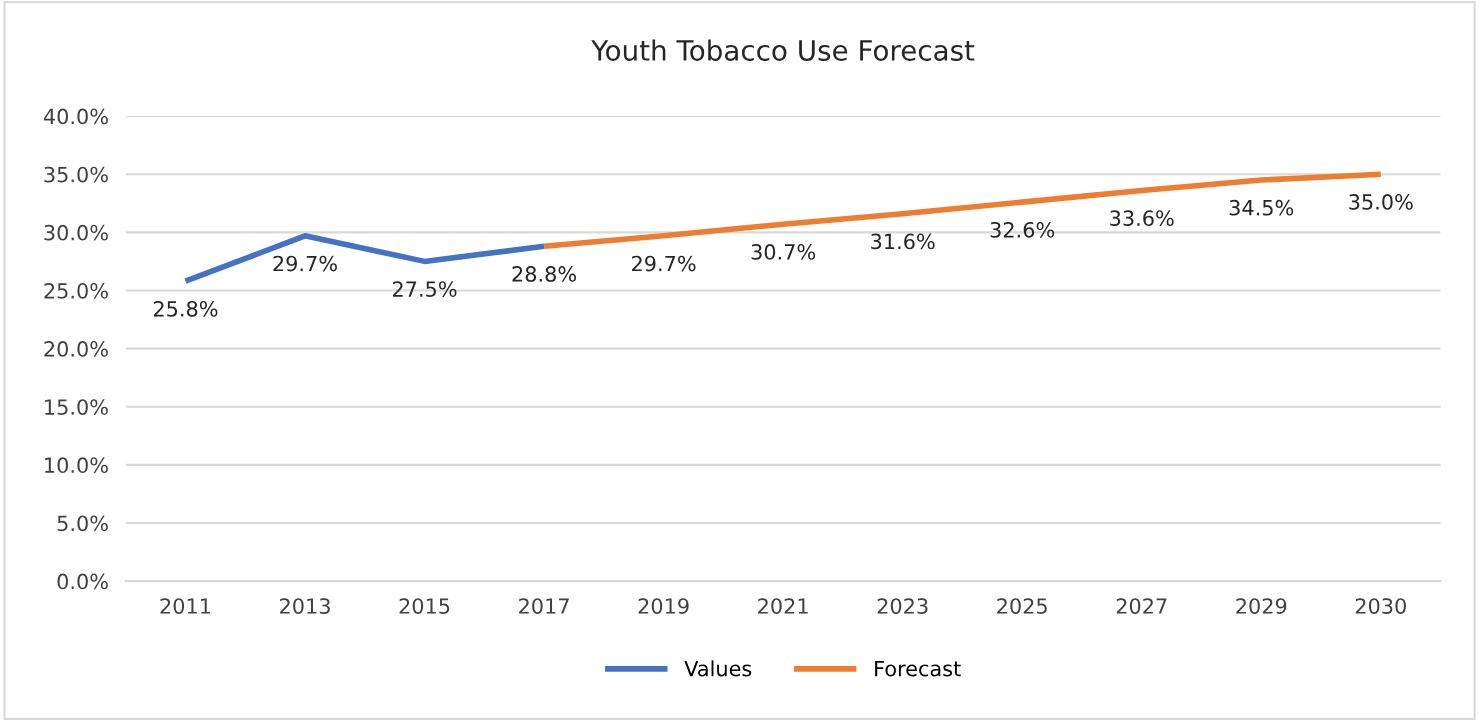 The height and width of the screenshot is (721, 1479). Describe the element at coordinates (82, 581) in the screenshot. I see `y-tick-label: 0.0%` at that location.